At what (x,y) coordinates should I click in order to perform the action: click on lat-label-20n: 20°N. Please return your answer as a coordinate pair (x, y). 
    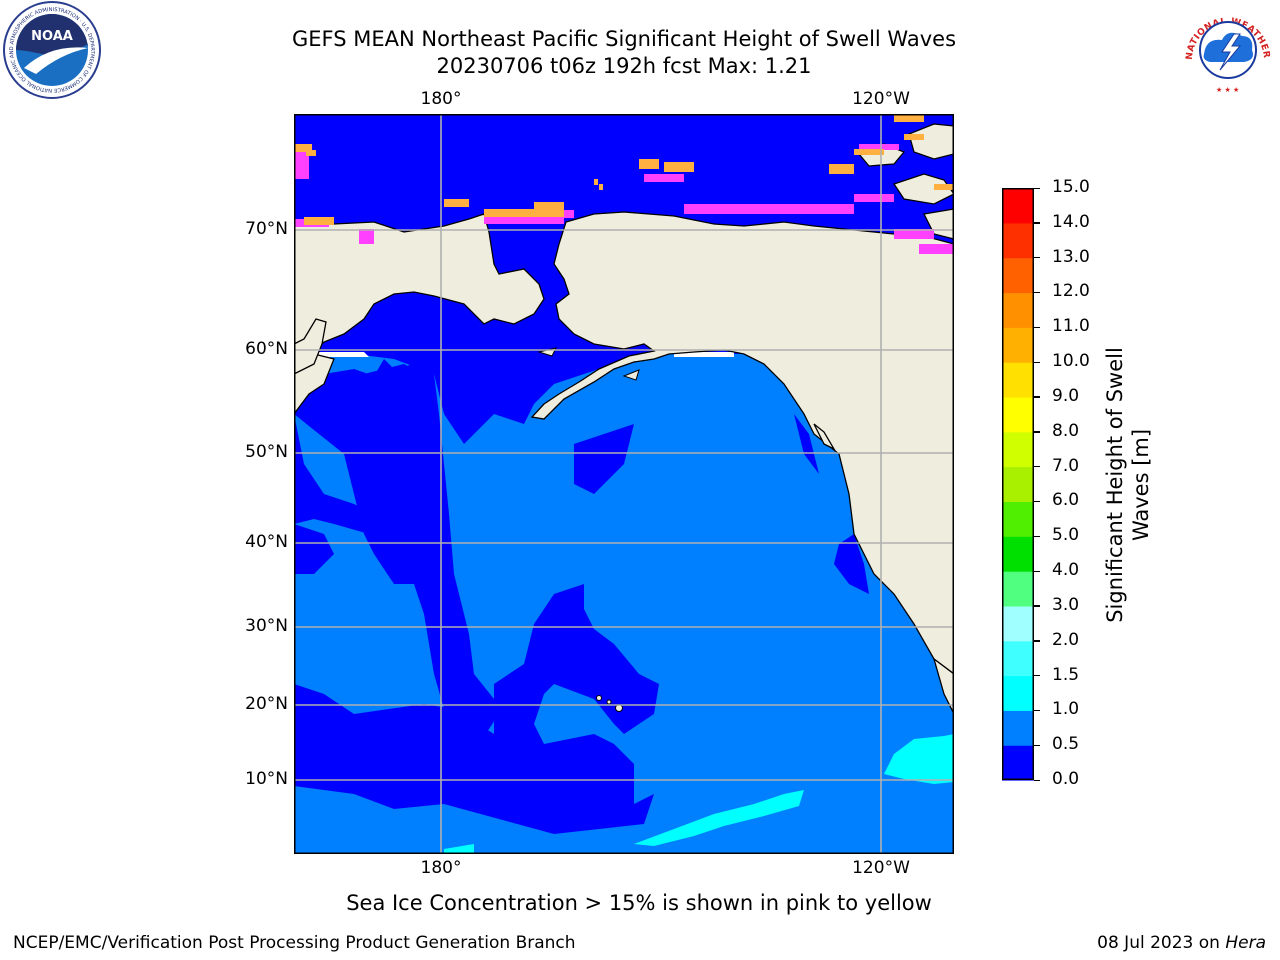
    Looking at the image, I should click on (266, 704).